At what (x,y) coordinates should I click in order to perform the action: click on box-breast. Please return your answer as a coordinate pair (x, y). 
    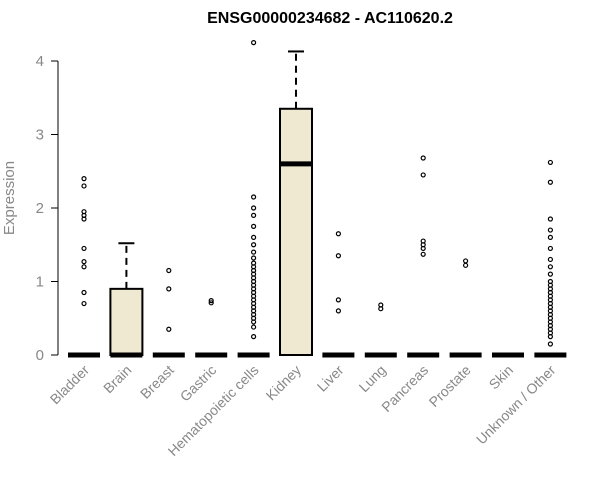
    Looking at the image, I should click on (168, 312).